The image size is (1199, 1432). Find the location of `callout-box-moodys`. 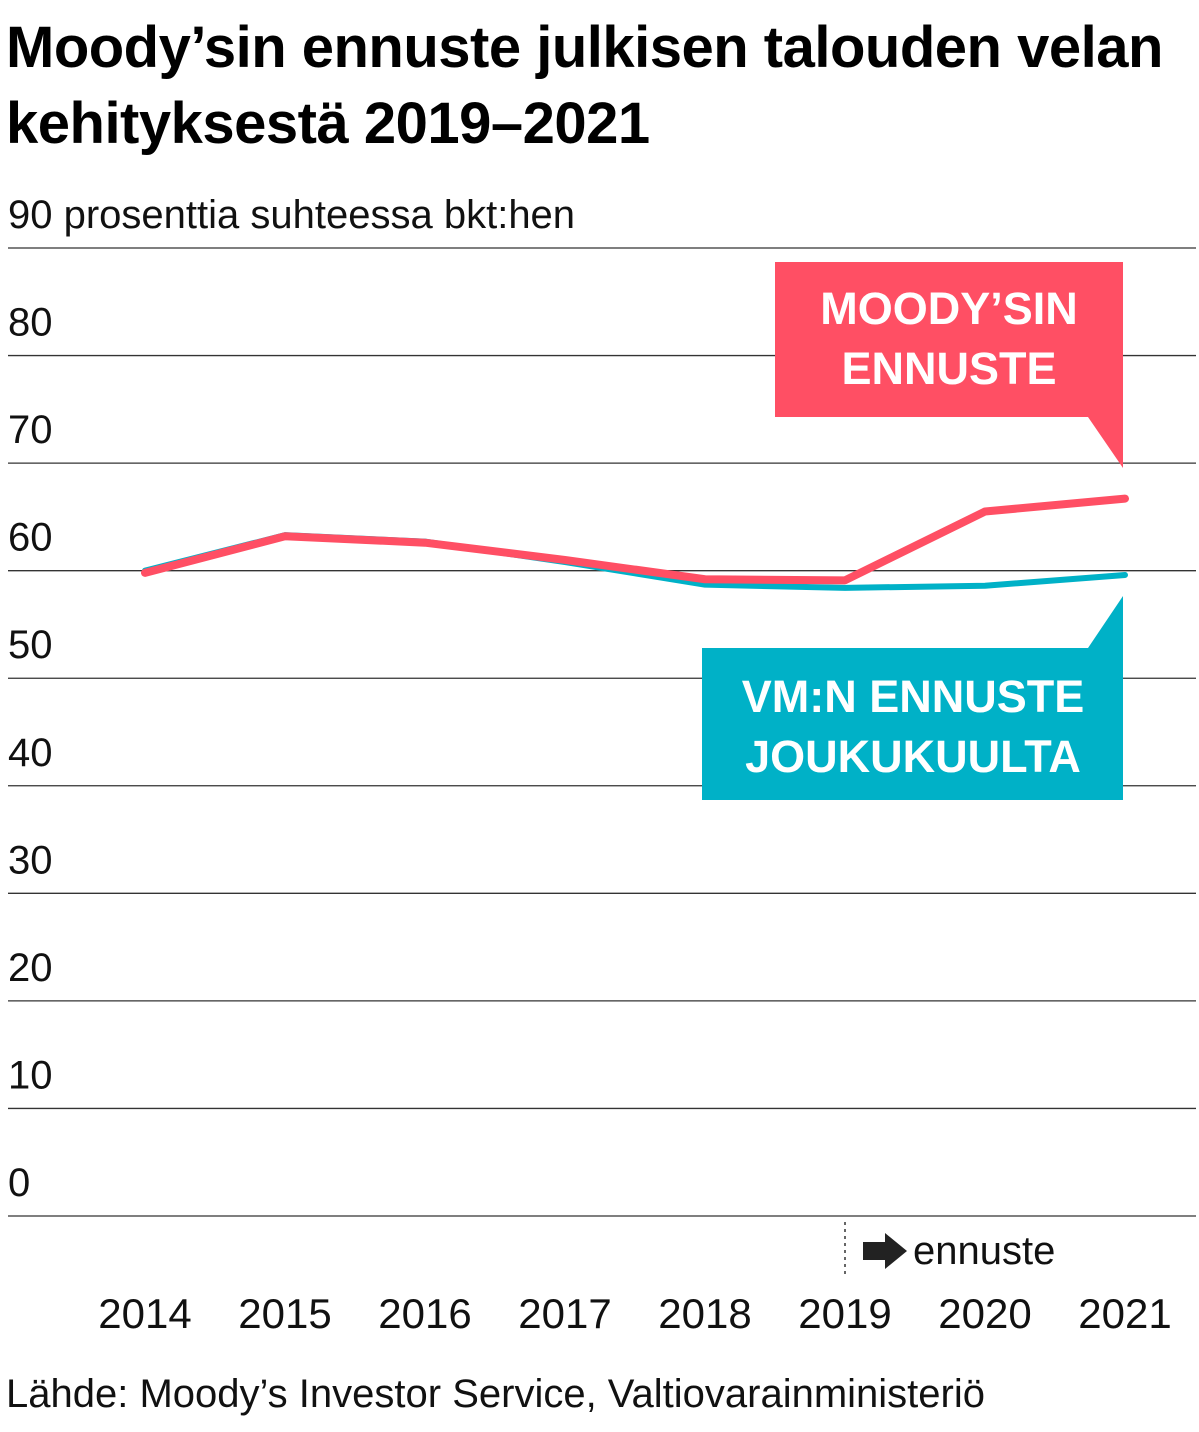

callout-box-moodys is located at coordinates (949, 365).